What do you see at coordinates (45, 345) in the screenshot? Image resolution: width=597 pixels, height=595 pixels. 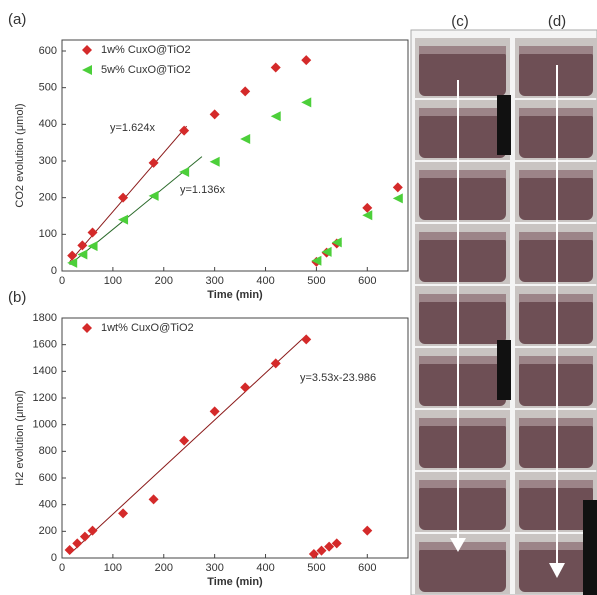 I see `y-tick-label: 1600` at bounding box center [45, 345].